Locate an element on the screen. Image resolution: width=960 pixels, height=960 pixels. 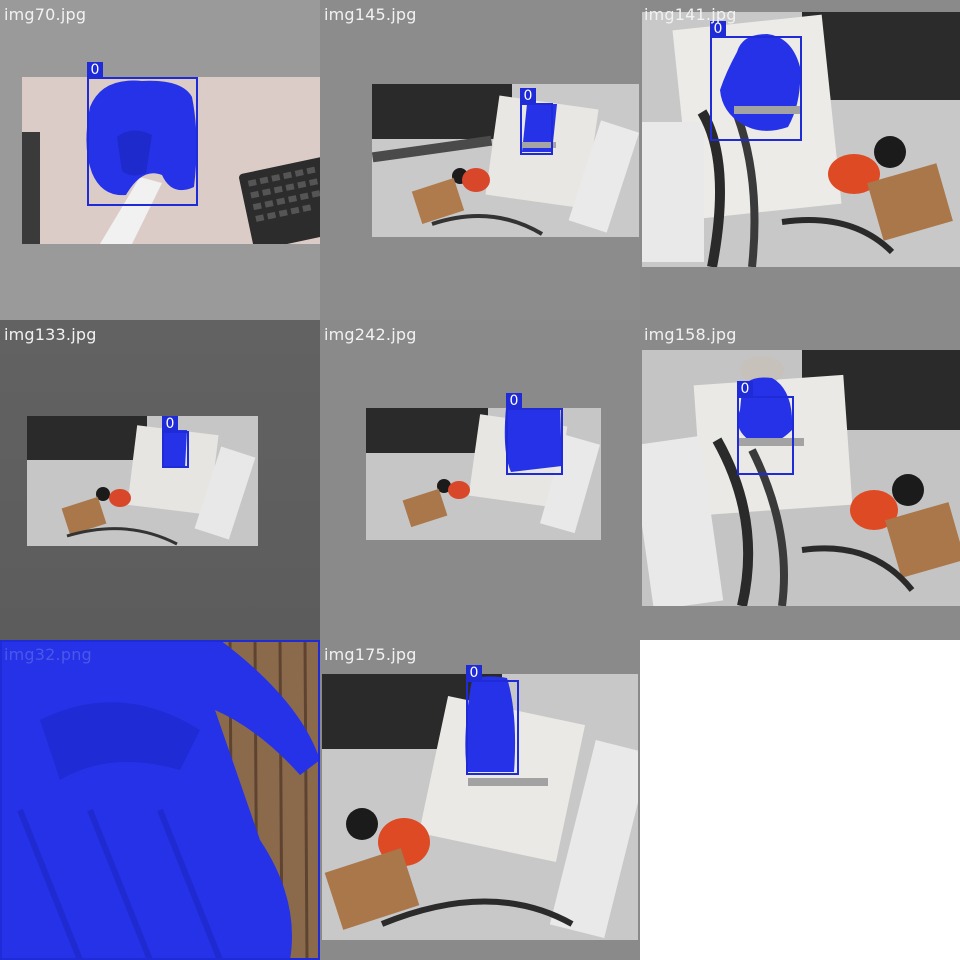
tile-img242: 0 img242.jpg is located at coordinates (480, 480).